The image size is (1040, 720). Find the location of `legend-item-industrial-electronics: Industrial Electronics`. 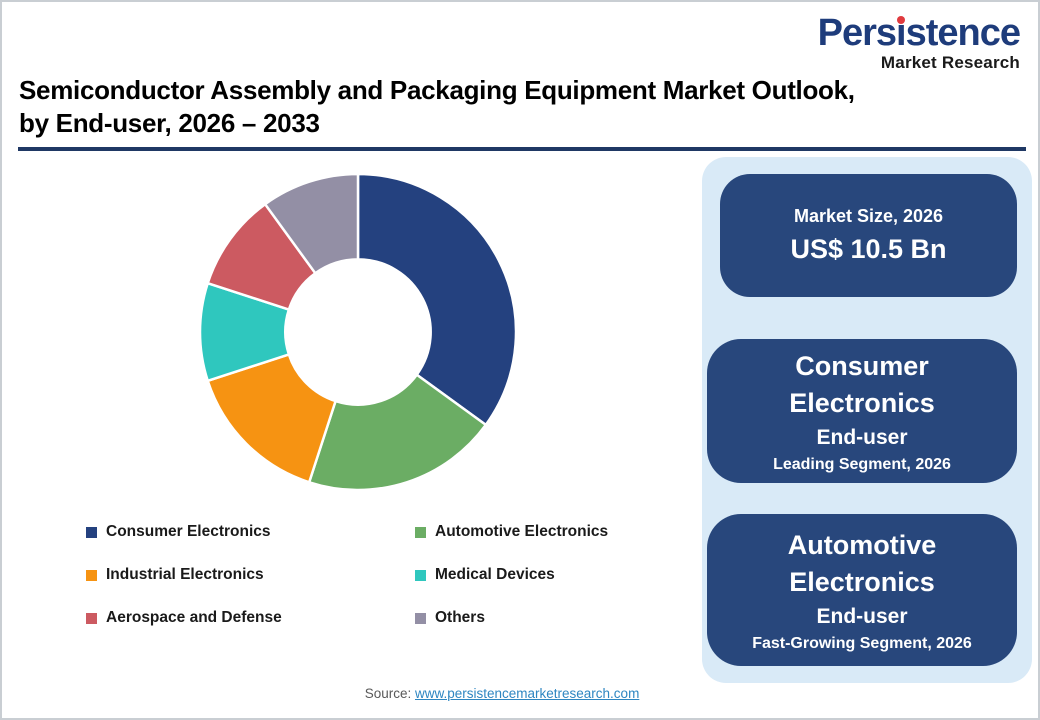

legend-item-industrial-electronics: Industrial Electronics is located at coordinates (250, 575).